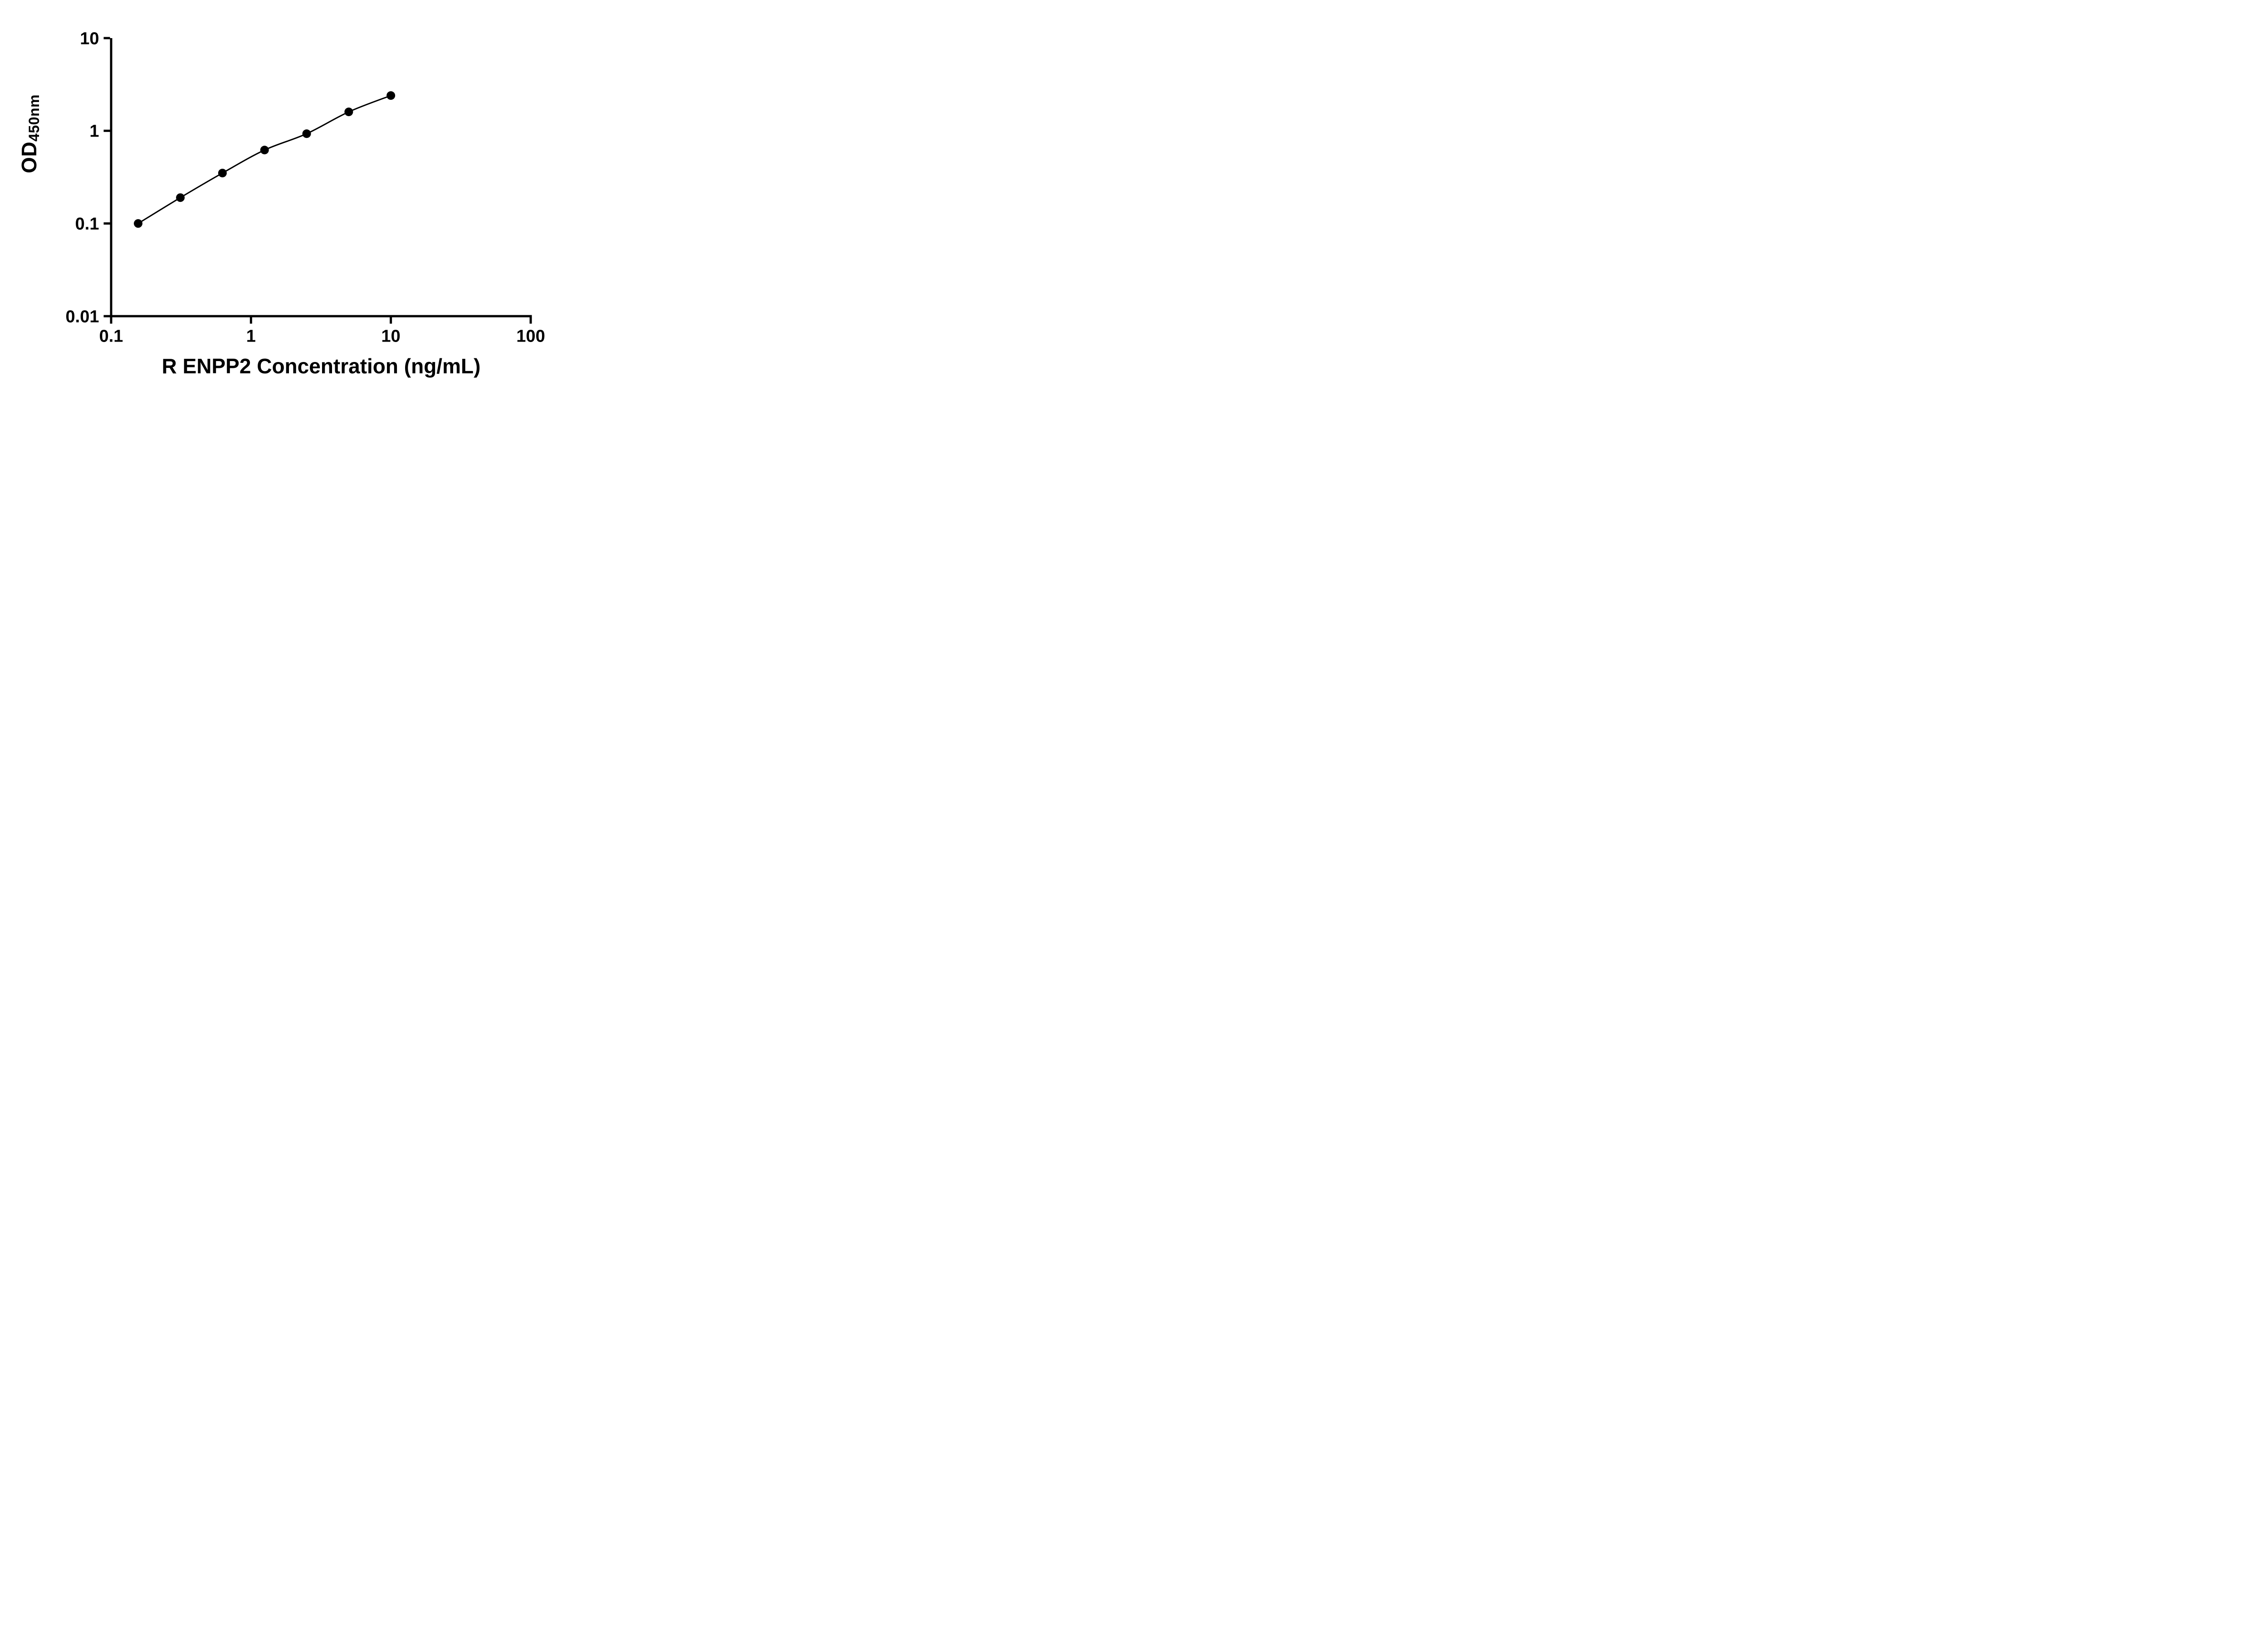 The width and height of the screenshot is (2268, 1633). What do you see at coordinates (94, 131) in the screenshot?
I see `y-tick-label: 1` at bounding box center [94, 131].